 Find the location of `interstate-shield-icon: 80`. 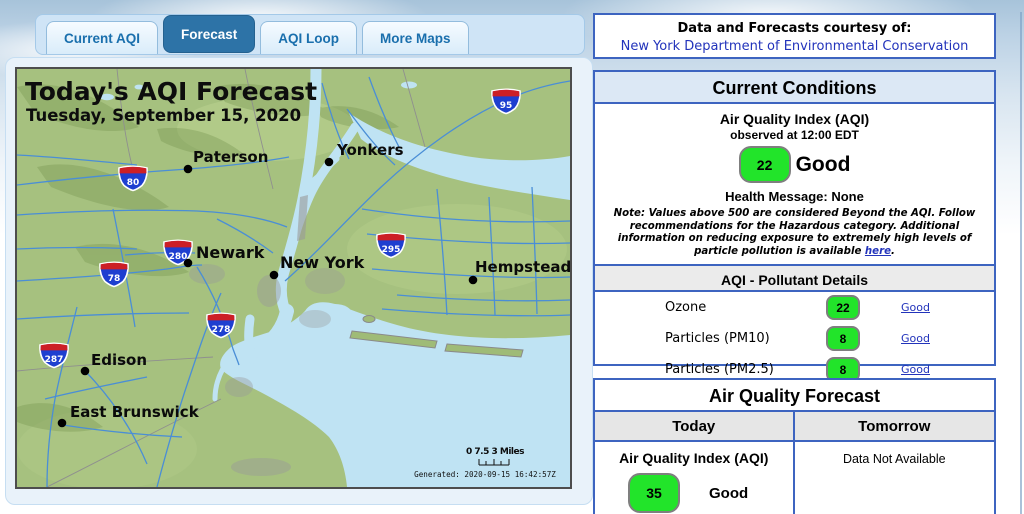

interstate-shield-icon: 80 is located at coordinates (133, 178).